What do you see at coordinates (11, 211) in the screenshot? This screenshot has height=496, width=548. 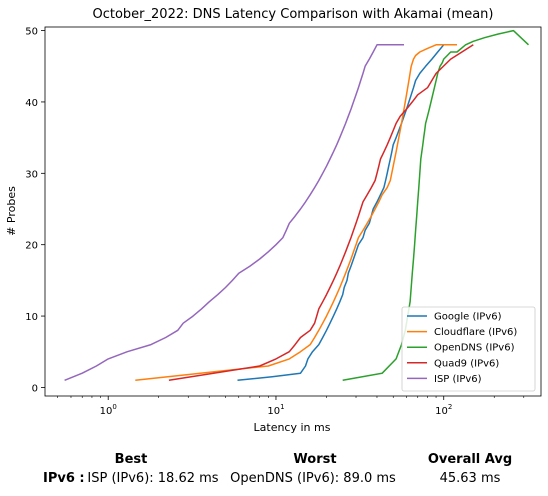 I see `y-axis-label: # Probes` at bounding box center [11, 211].